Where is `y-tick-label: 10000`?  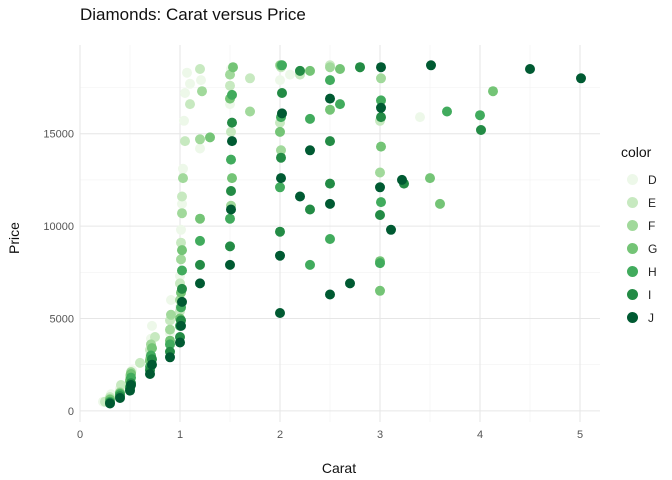
y-tick-label: 10000 is located at coordinates (58, 227).